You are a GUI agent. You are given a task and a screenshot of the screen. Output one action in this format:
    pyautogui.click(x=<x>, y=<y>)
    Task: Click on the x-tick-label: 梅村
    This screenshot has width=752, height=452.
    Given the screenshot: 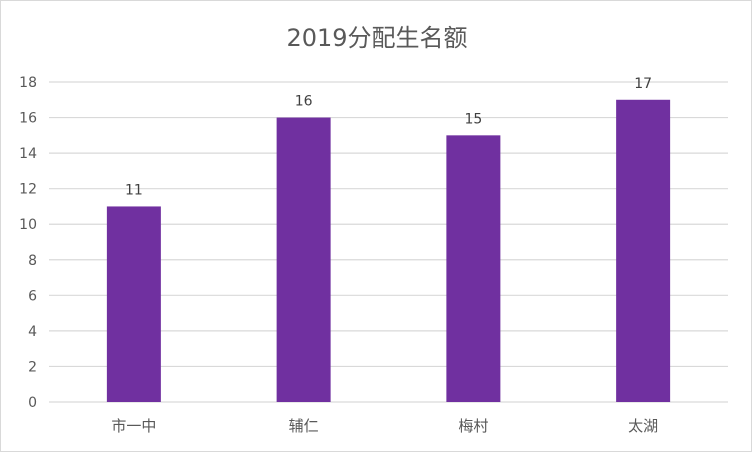 What is the action you would take?
    pyautogui.click(x=473, y=426)
    